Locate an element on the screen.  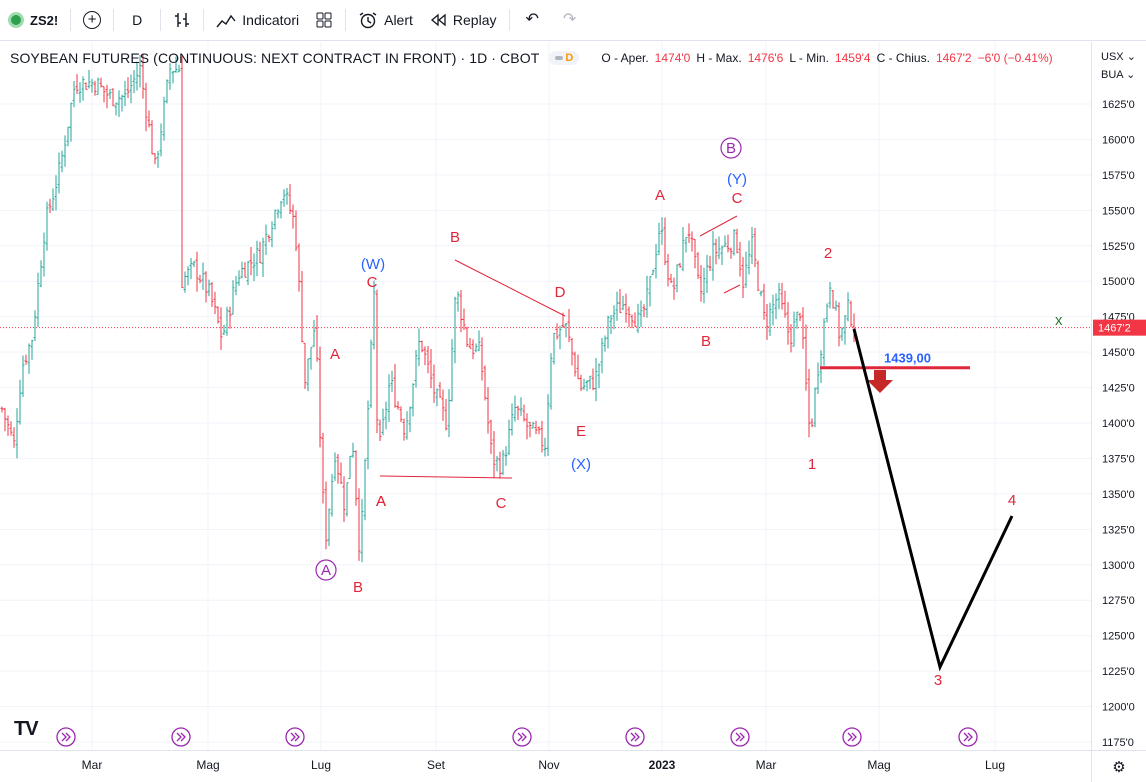
compare-button: + is located at coordinates (92, 20).